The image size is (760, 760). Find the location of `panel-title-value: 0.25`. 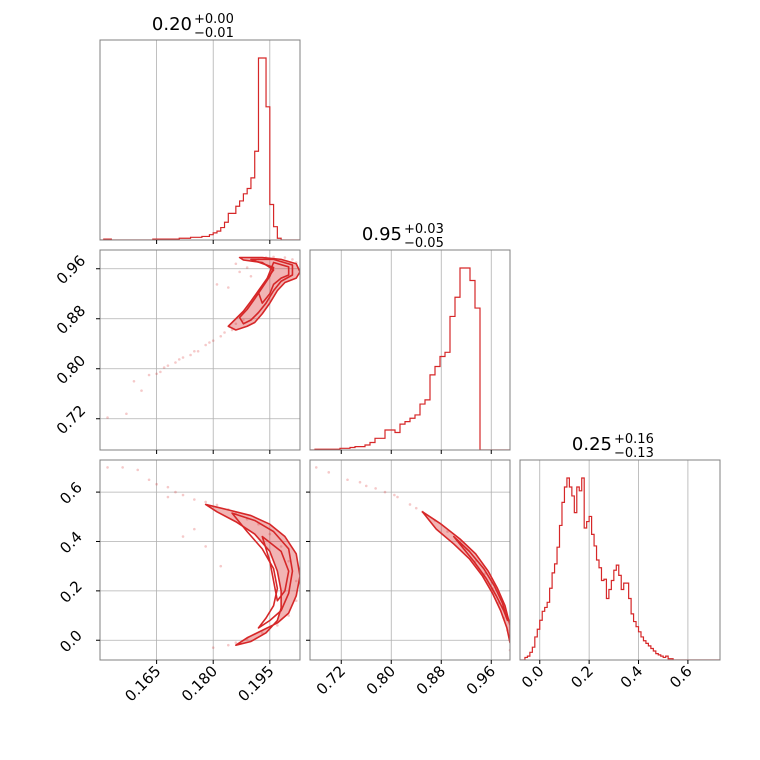

panel-title-value: 0.25 is located at coordinates (592, 444).